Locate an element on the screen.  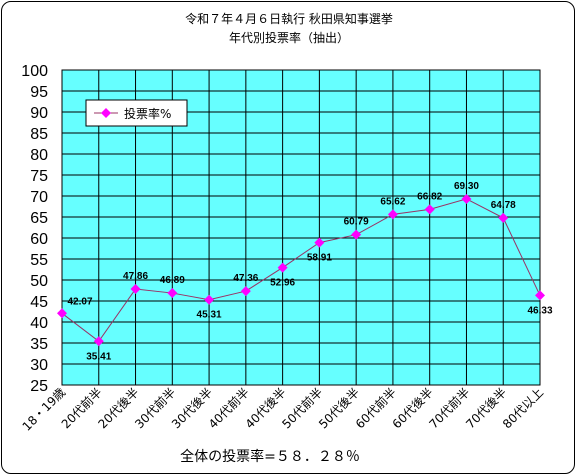
y-tick-label: 85 is located at coordinates (39, 134).